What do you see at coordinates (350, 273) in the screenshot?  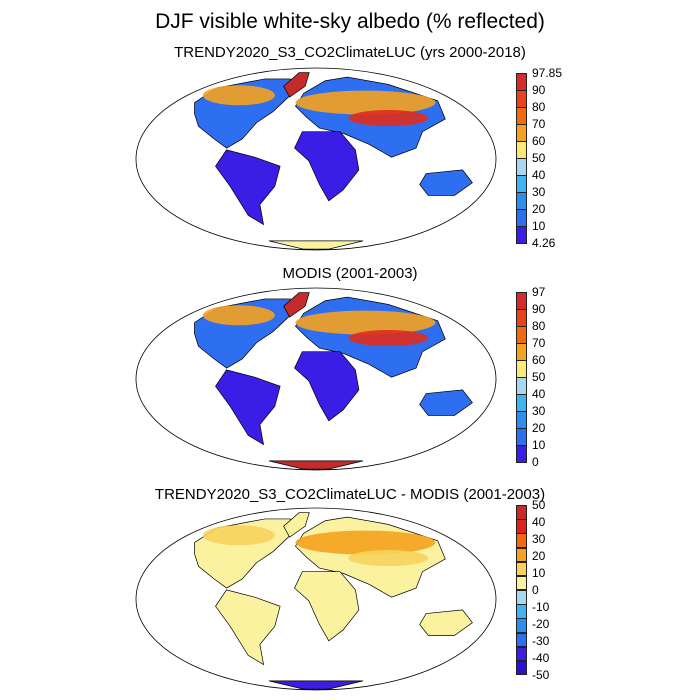 I see `panel-title-modis: MODIS (2001-2003)` at bounding box center [350, 273].